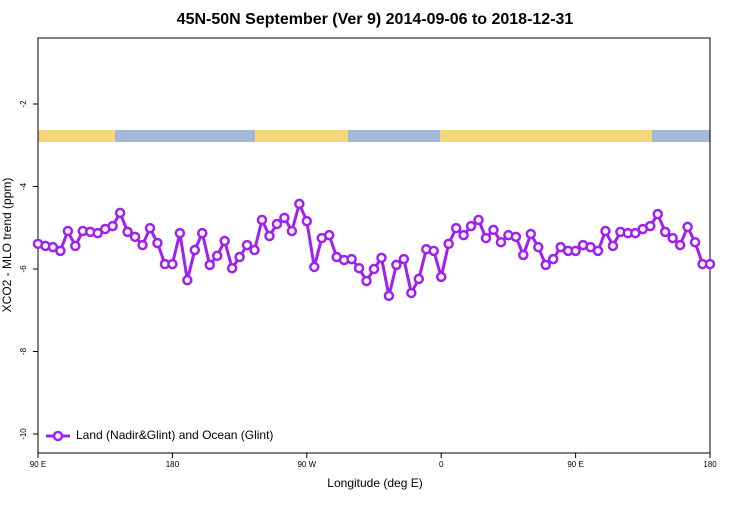 This screenshot has width=750, height=505. Describe the element at coordinates (23, 269) in the screenshot. I see `y-tick-label: -6` at that location.